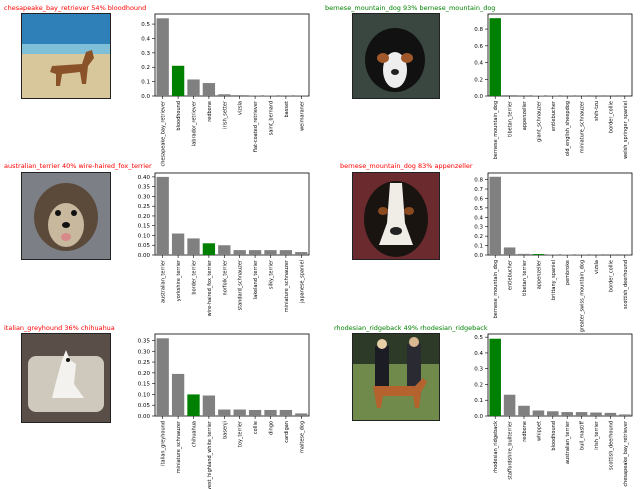 The width and height of the screenshot is (640, 489). Describe the element at coordinates (597, 267) in the screenshot. I see `x-tick-label: vizsla` at that location.